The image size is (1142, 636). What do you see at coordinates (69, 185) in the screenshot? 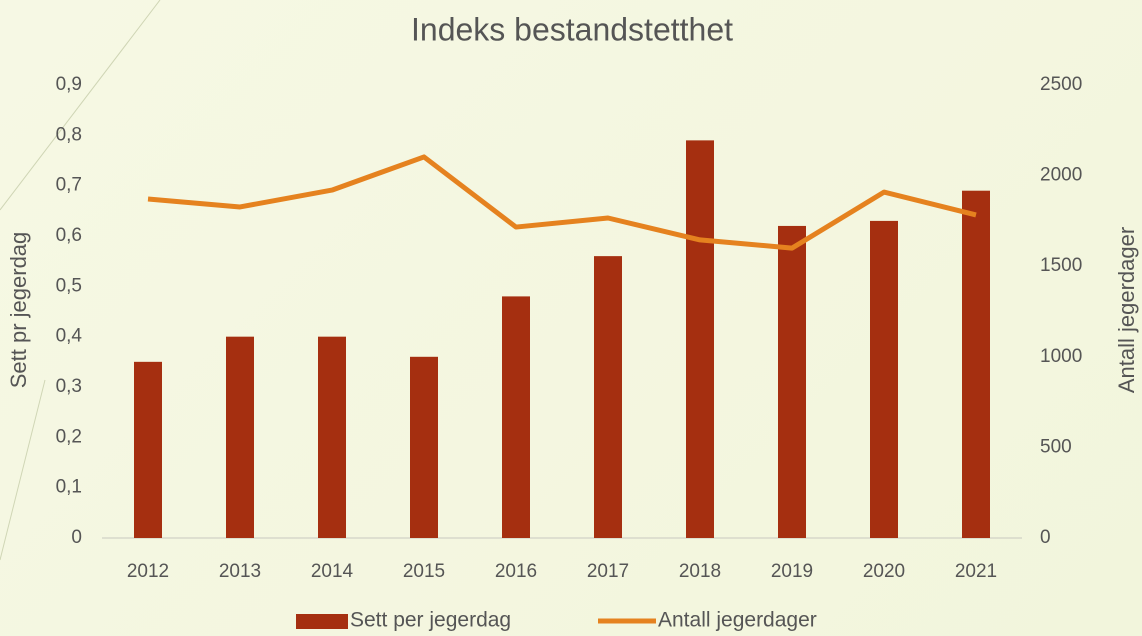
I see `y-tick-label: 0,7` at bounding box center [69, 185].